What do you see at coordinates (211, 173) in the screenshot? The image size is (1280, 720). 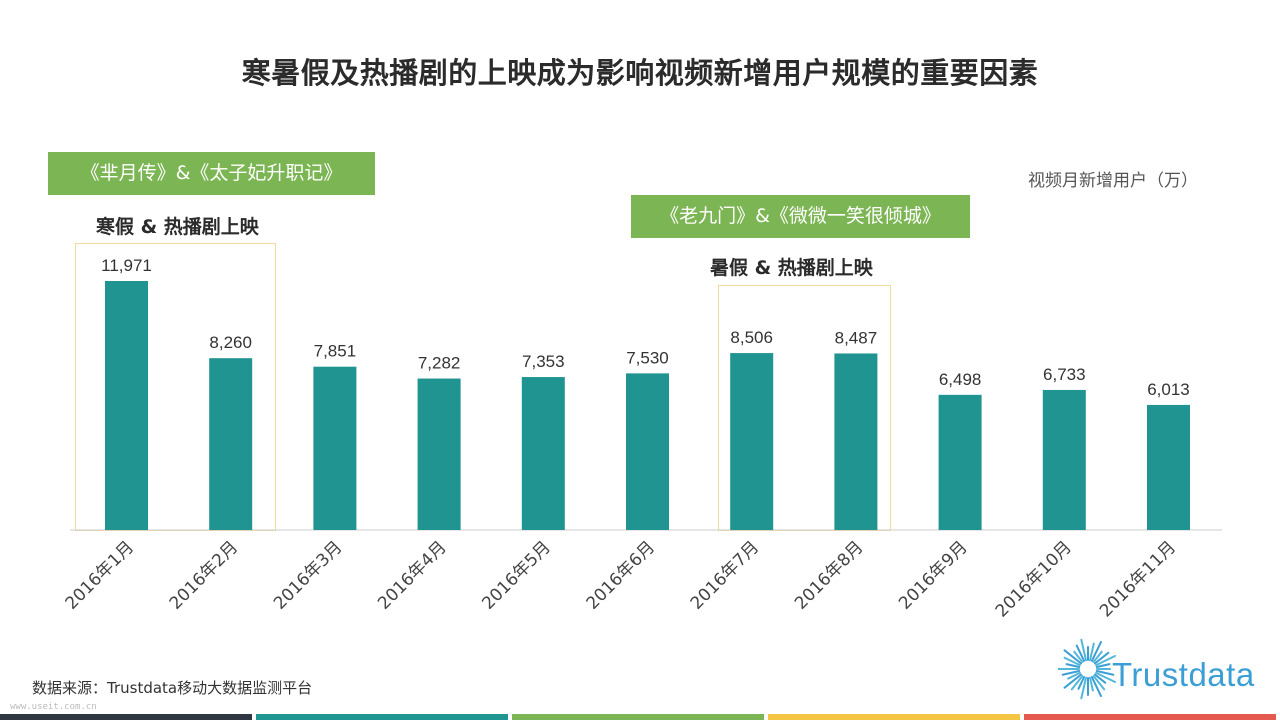 I see `winter-dramas-banner: 《芈月传》&《太子妃升职记》` at bounding box center [211, 173].